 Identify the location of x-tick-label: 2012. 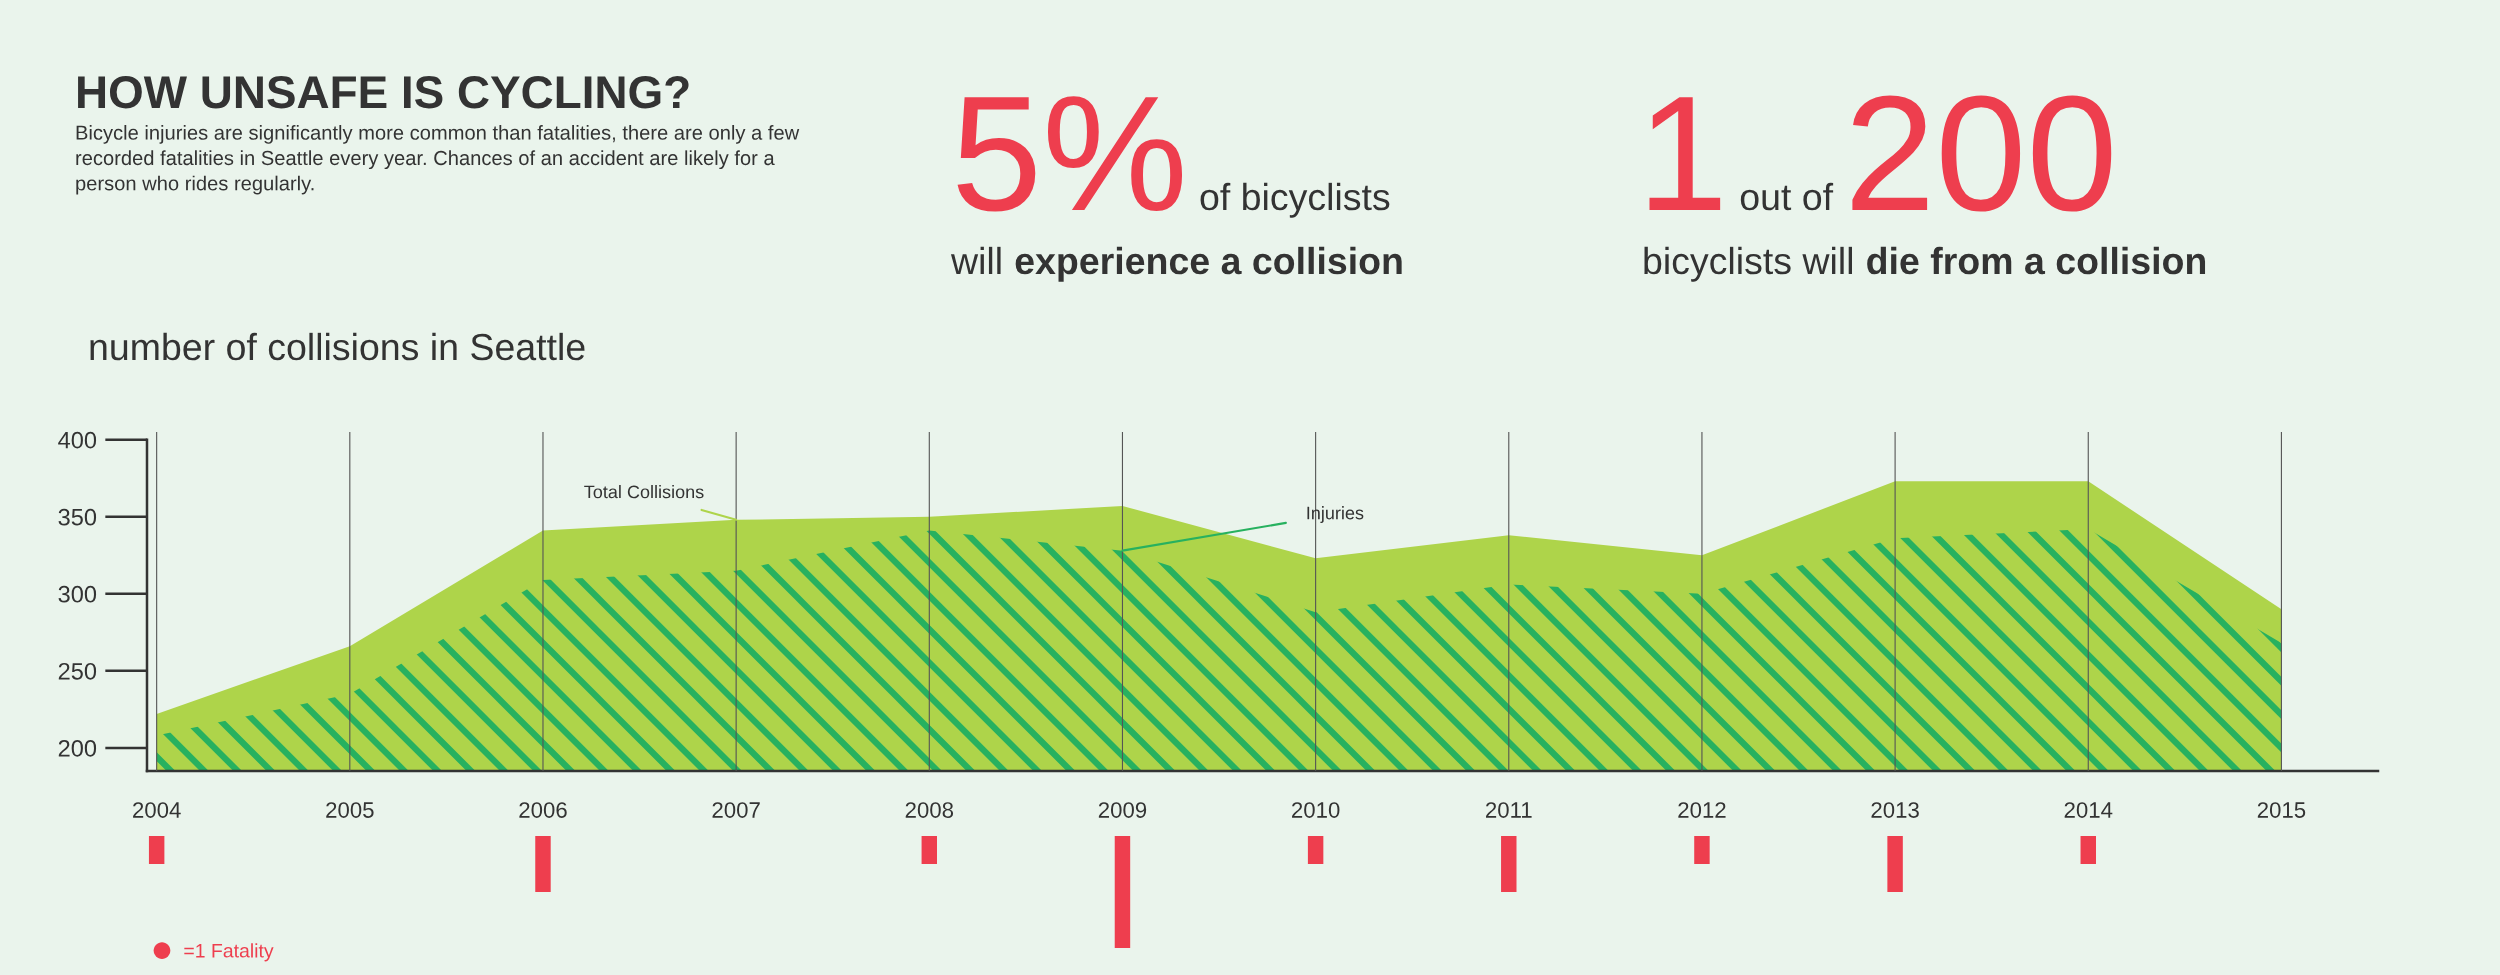
(1702, 810).